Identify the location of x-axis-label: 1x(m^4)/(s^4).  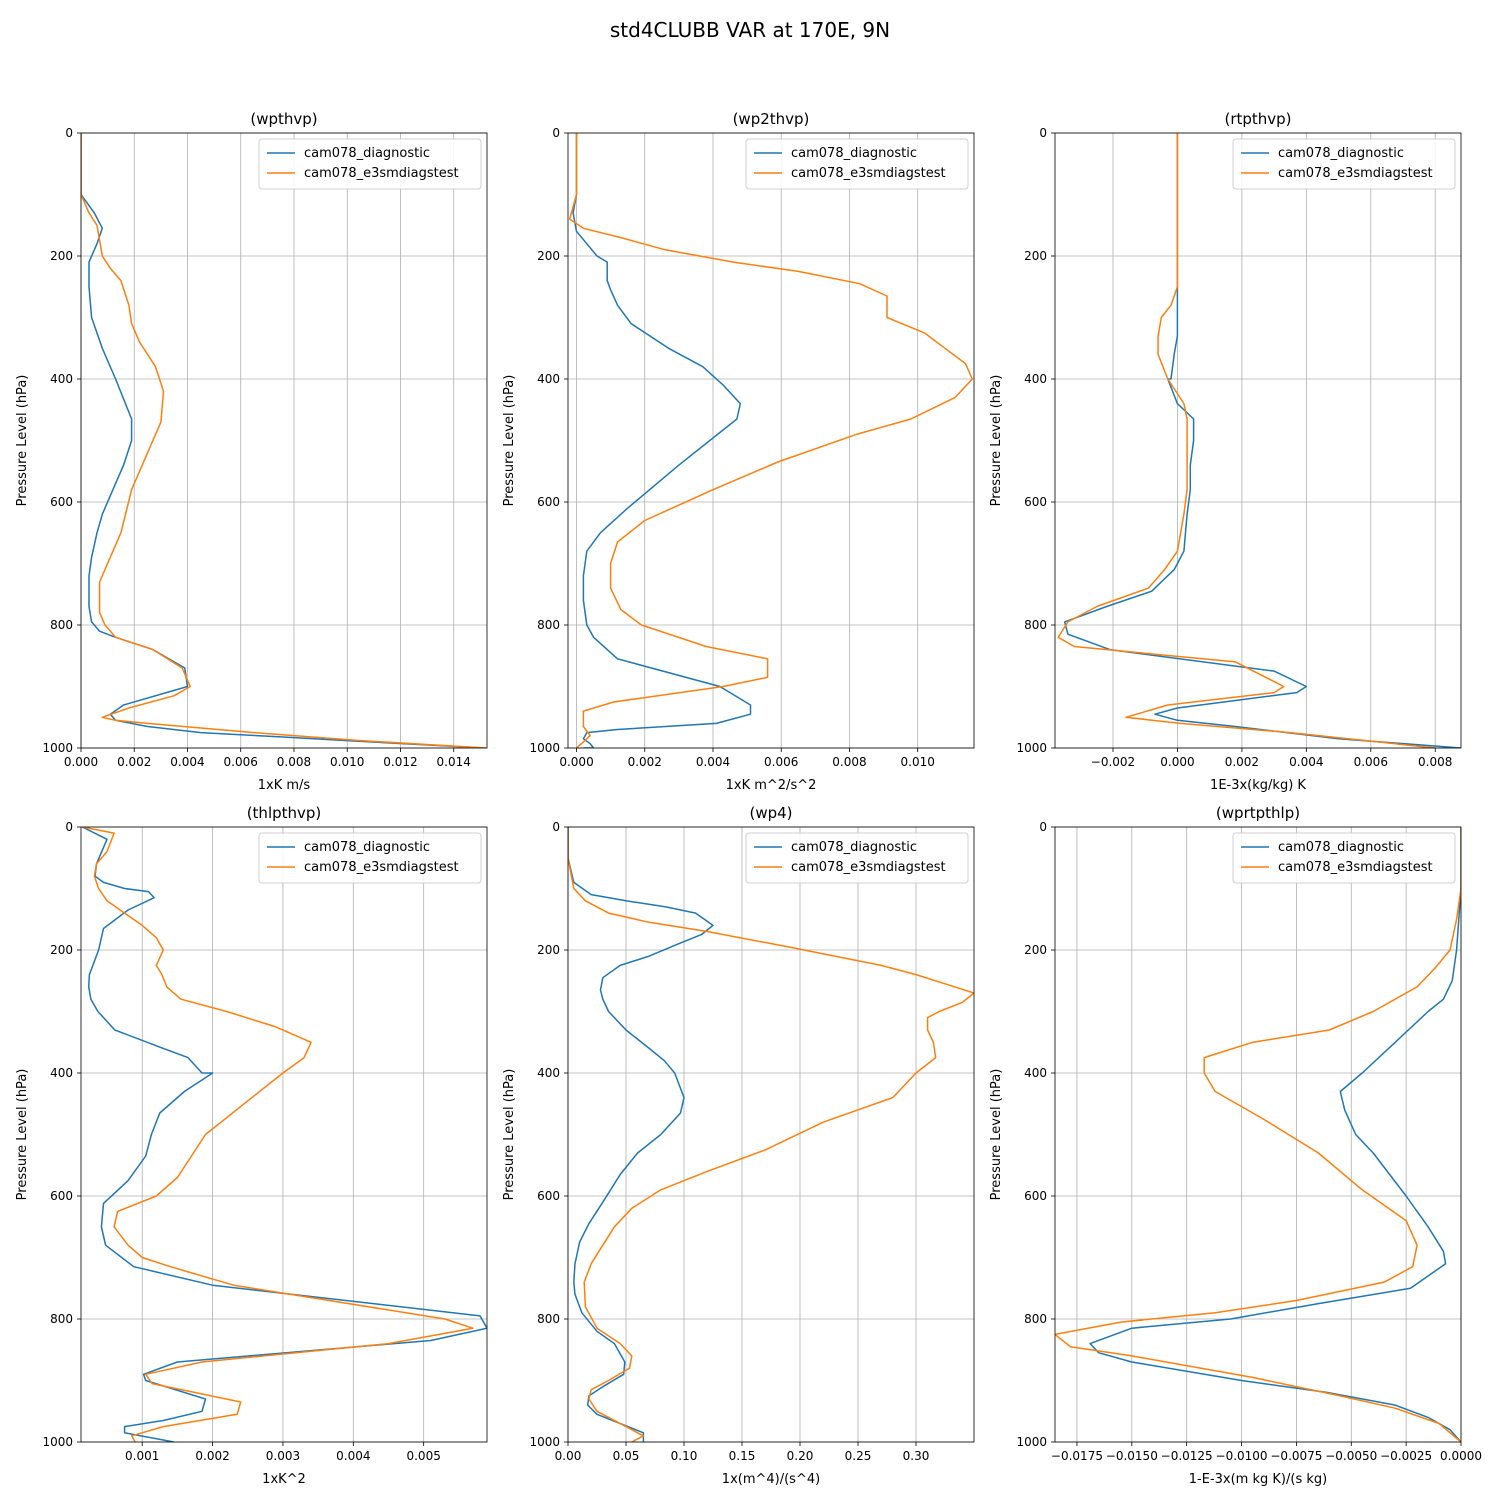
(771, 1479).